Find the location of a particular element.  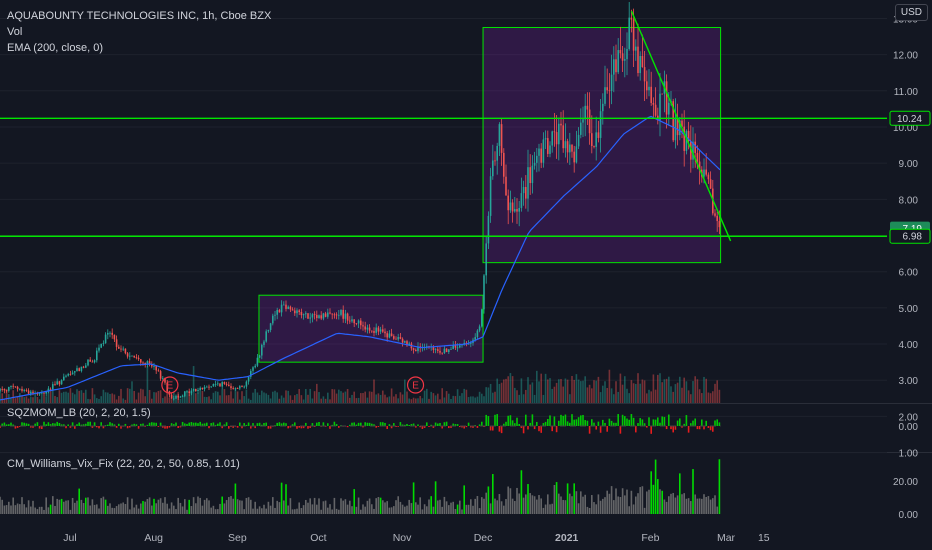

price-axis-tick: 3.00 is located at coordinates (909, 381).